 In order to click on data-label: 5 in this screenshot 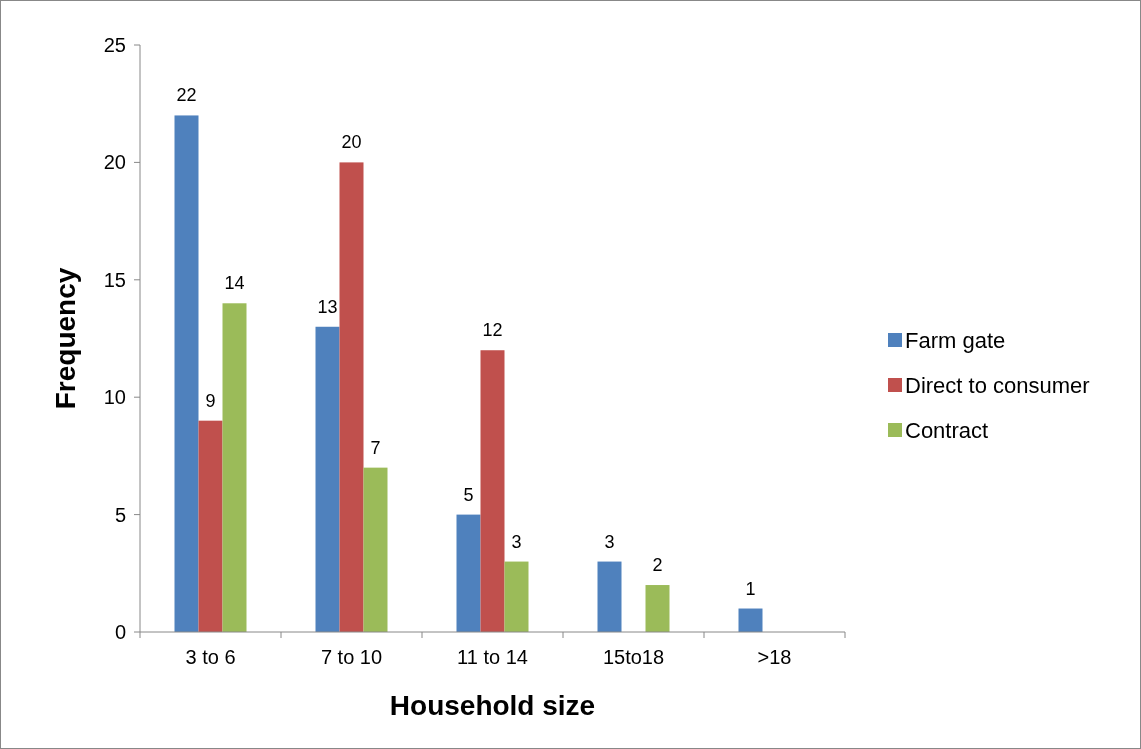, I will do `click(468, 494)`.